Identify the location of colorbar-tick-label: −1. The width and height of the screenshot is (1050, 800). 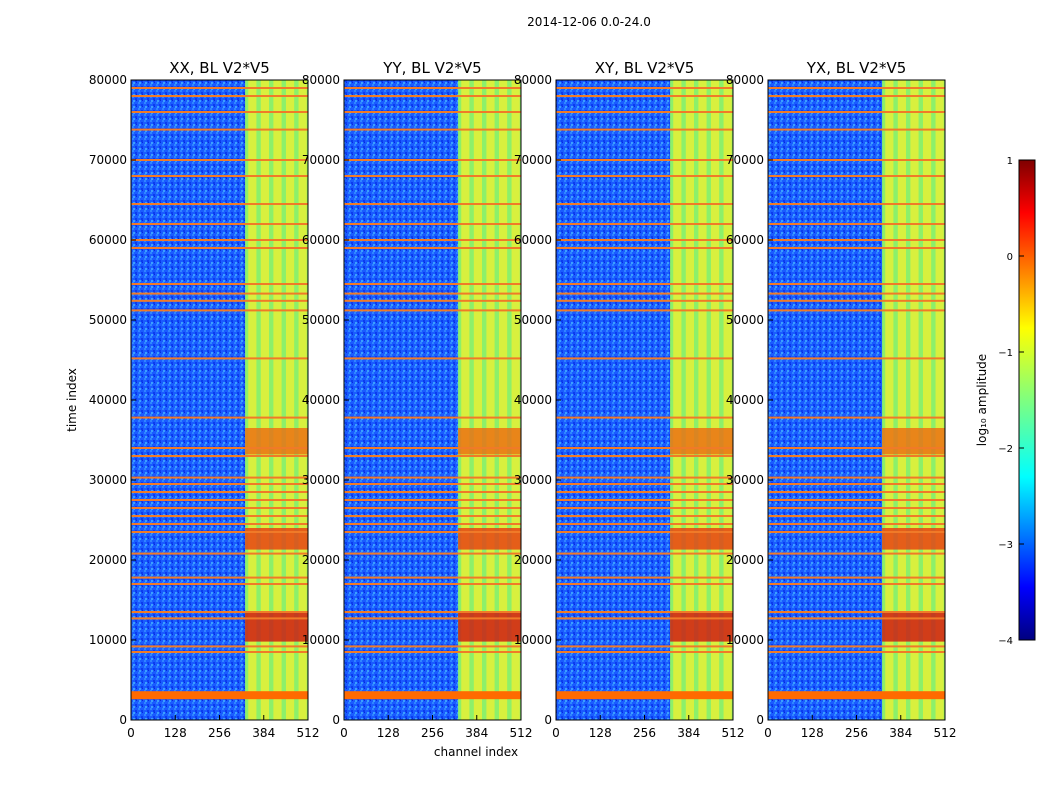
(1005, 353).